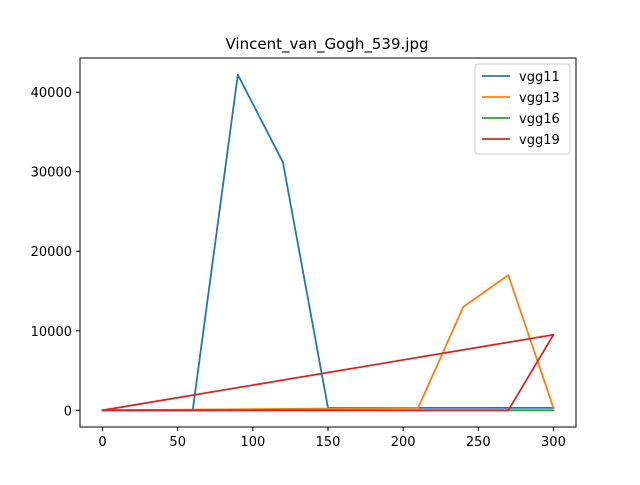 The height and width of the screenshot is (485, 640). Describe the element at coordinates (328, 372) in the screenshot. I see `series-line-vgg19` at that location.